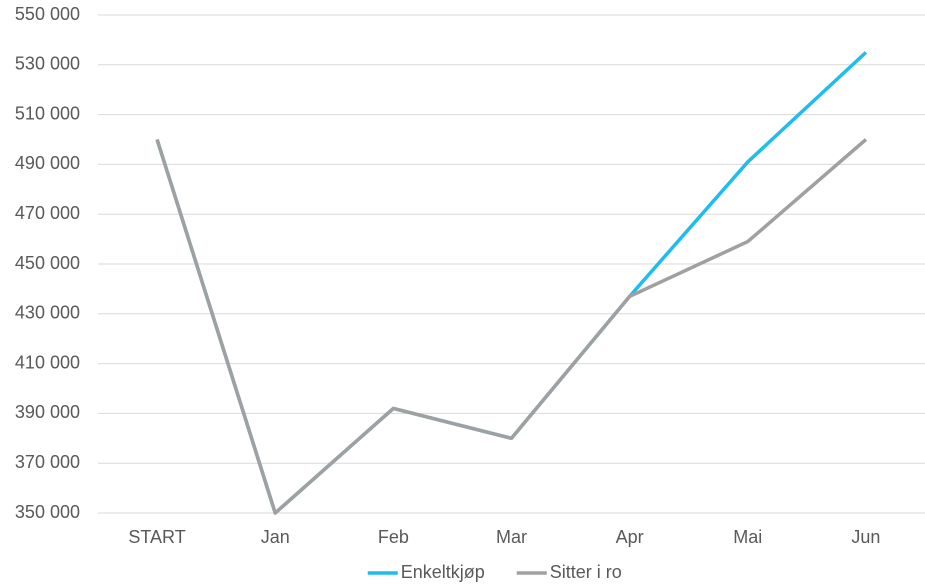  I want to click on y-tick-label: 410 000, so click(47, 362).